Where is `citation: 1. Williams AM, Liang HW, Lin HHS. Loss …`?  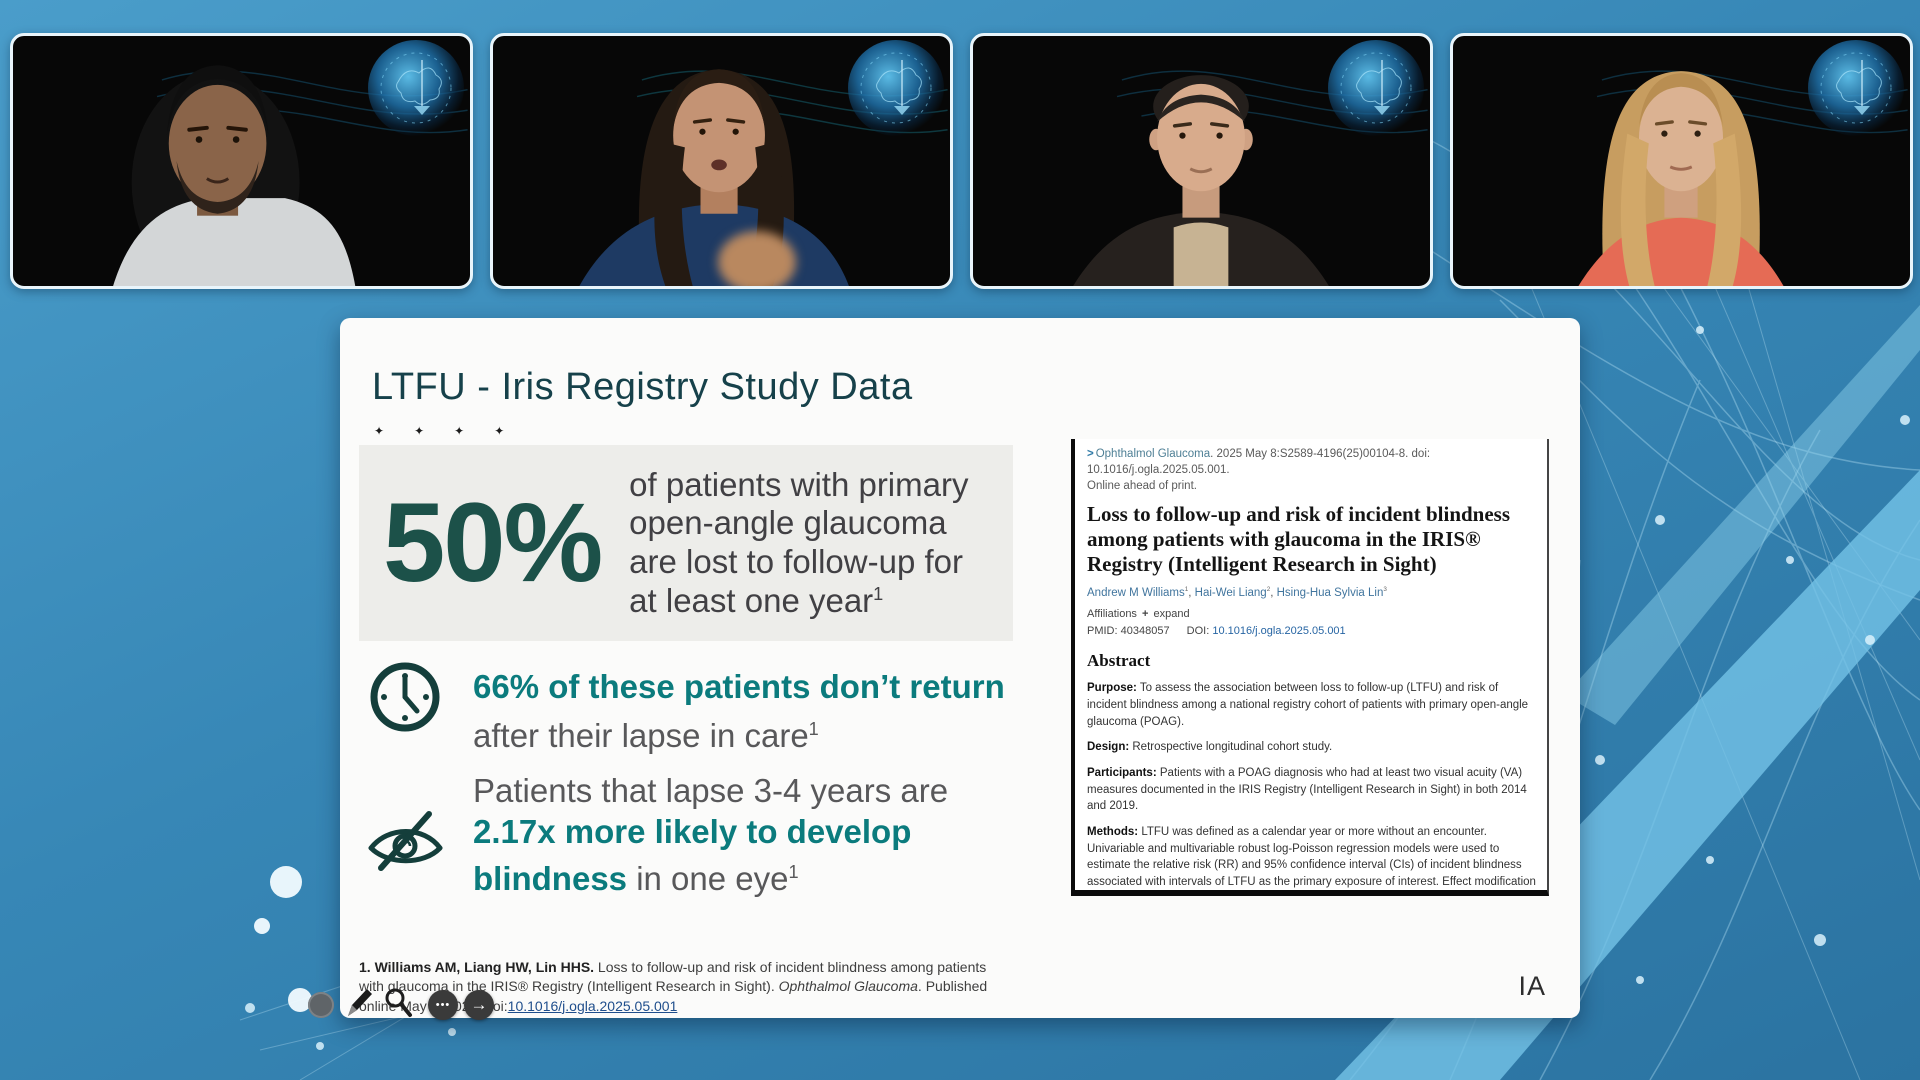
citation: 1. Williams AM, Liang HW, Lin HHS. Loss … is located at coordinates (673, 986).